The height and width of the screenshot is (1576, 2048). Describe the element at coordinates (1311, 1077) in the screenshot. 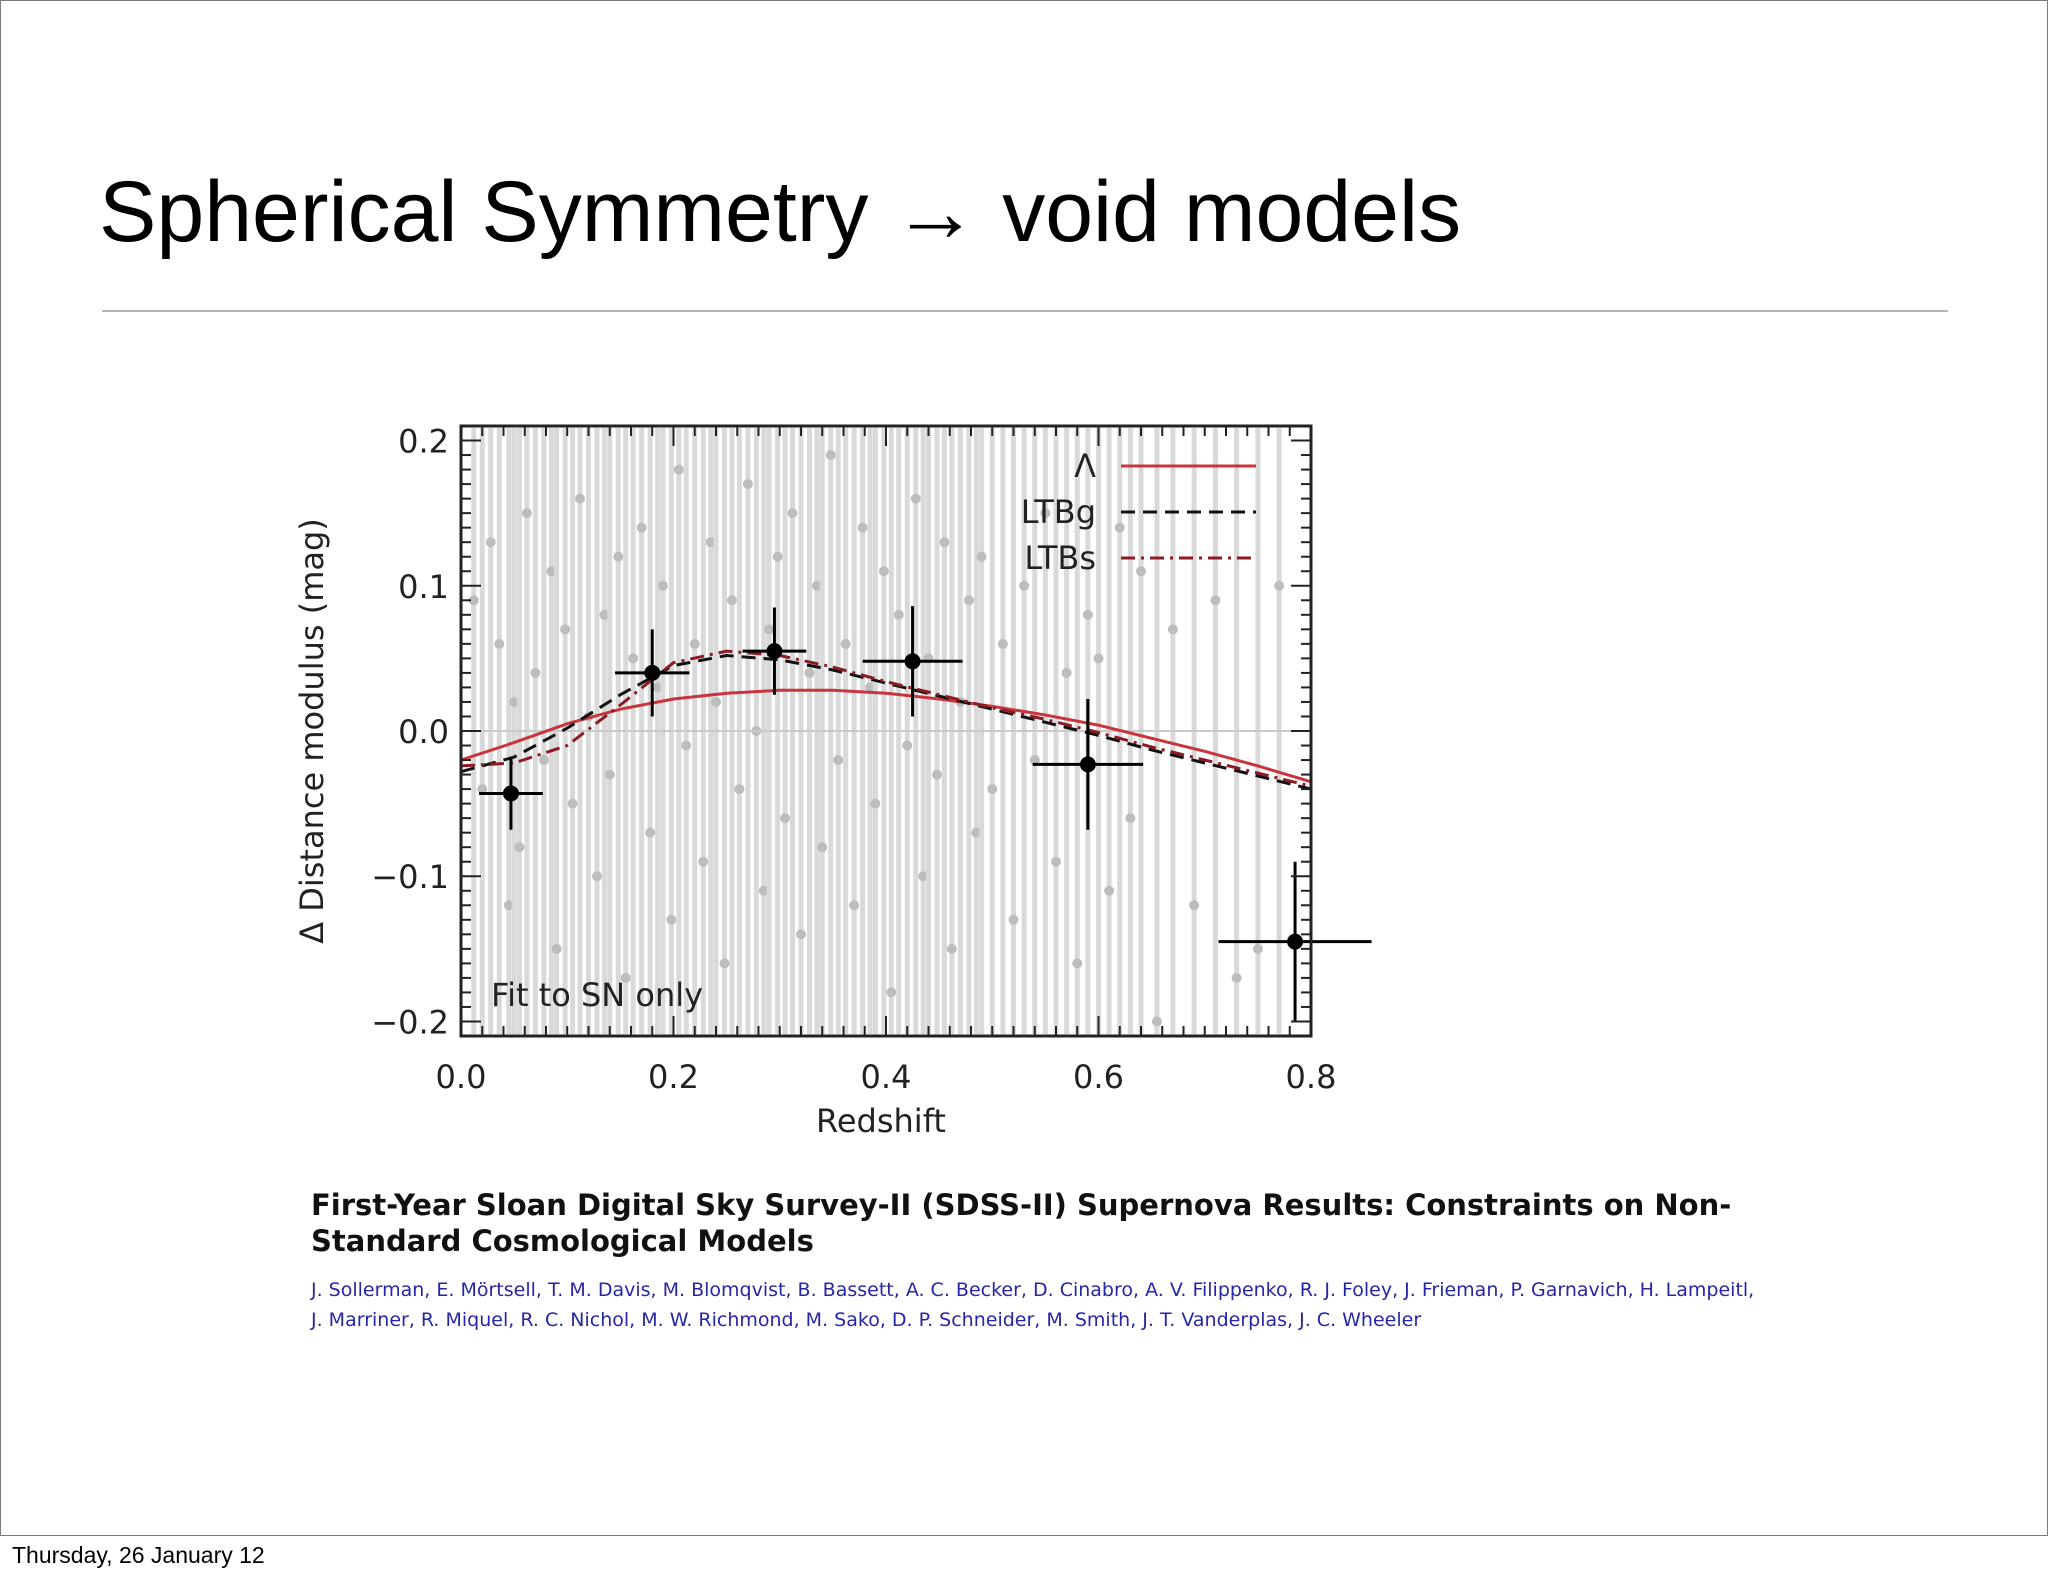

I see `x-tick-label: 0.8` at that location.